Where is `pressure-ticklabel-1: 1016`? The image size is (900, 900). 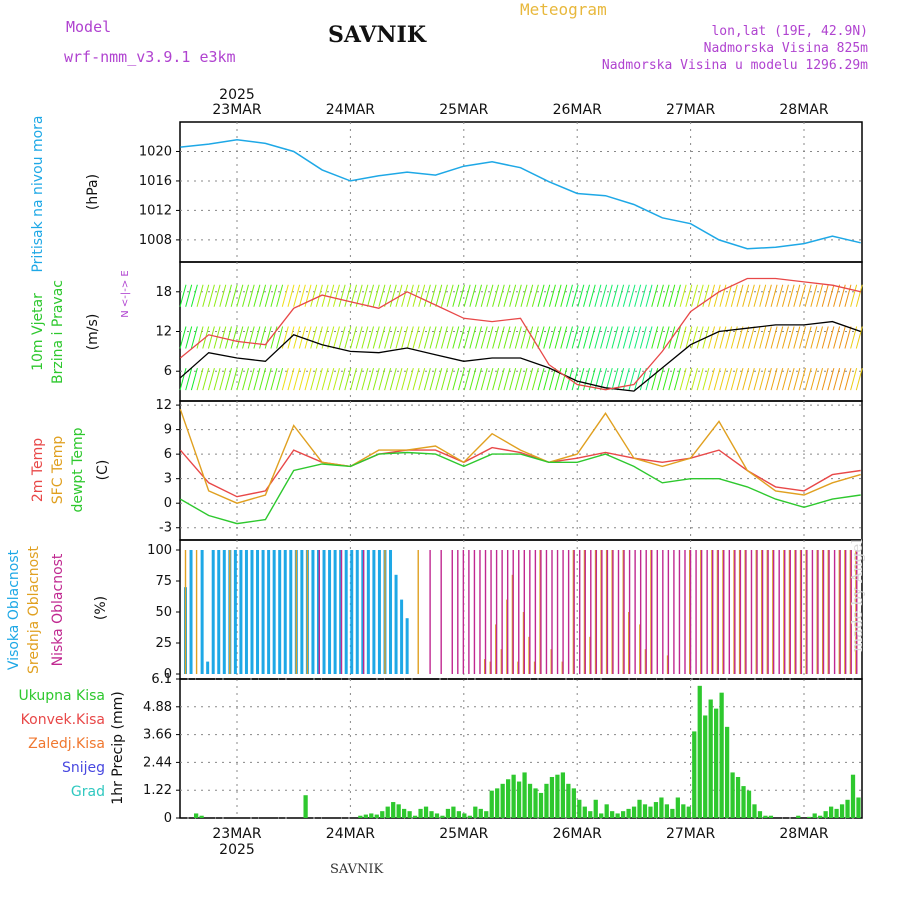
pressure-ticklabel-1: 1016 is located at coordinates (155, 181).